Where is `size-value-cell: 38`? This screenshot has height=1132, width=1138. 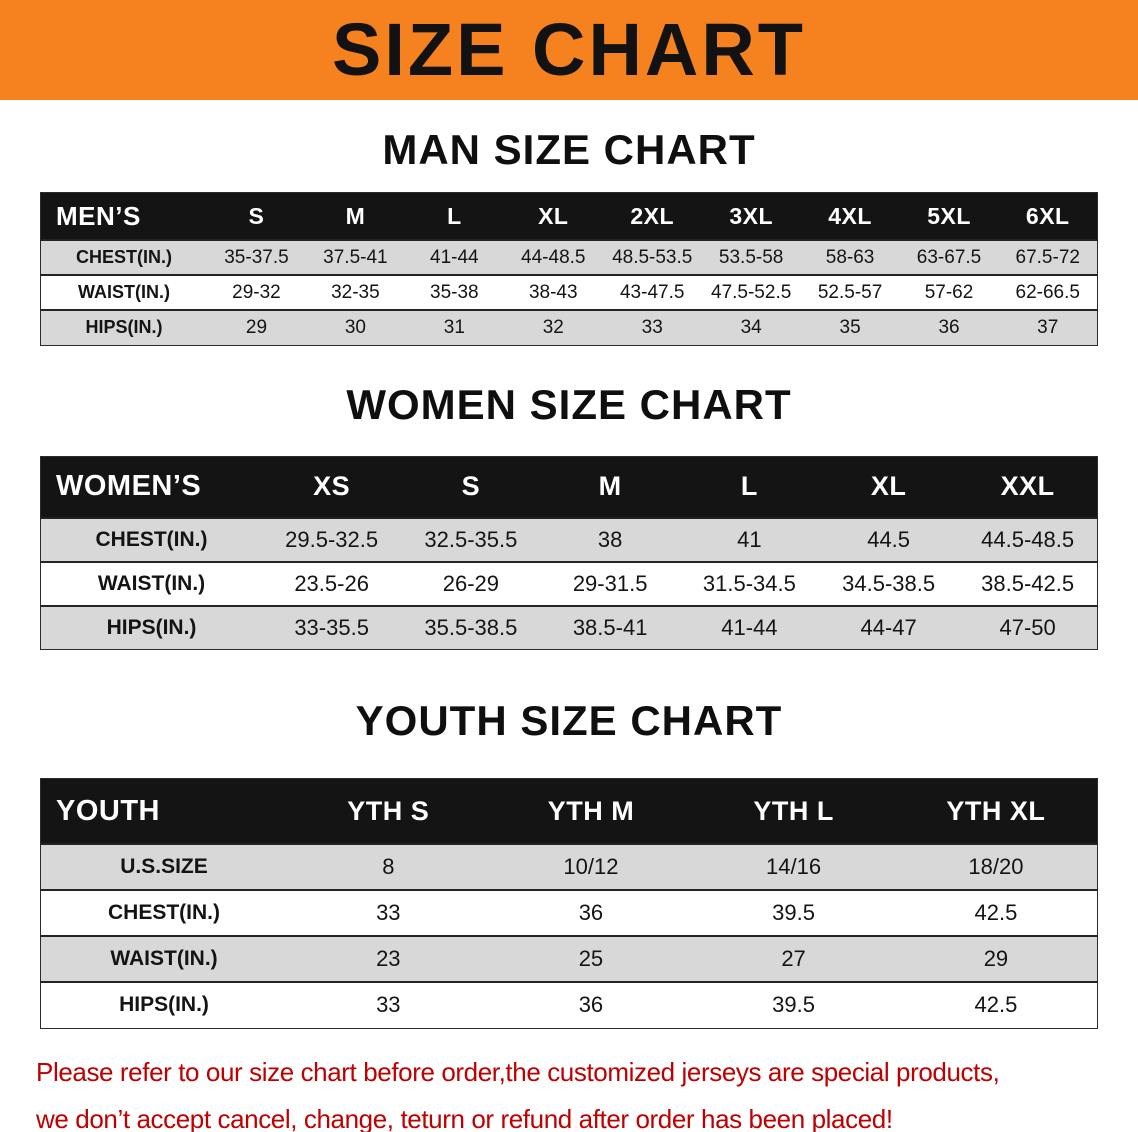
size-value-cell: 38 is located at coordinates (610, 539).